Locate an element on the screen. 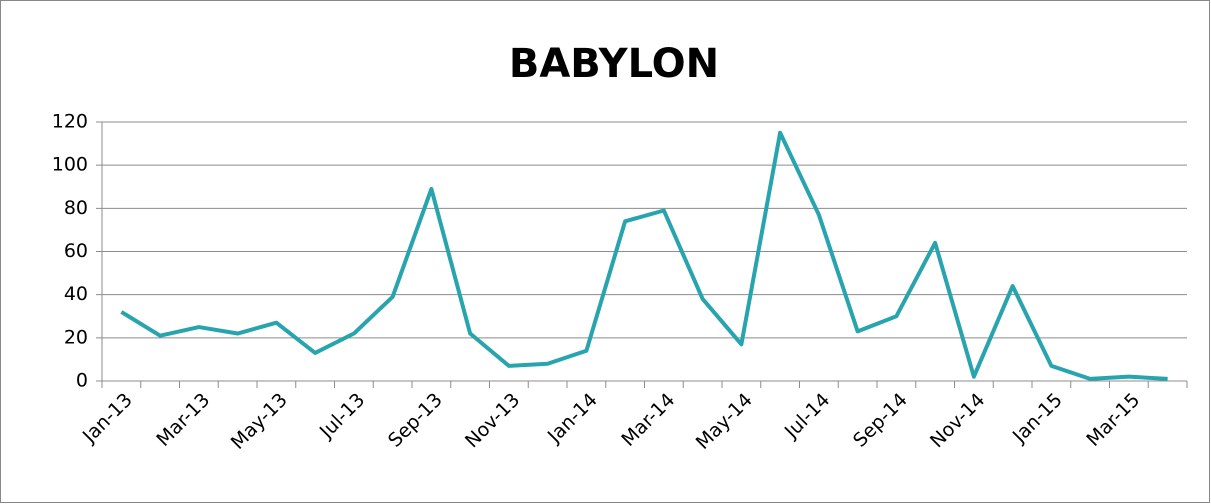 The width and height of the screenshot is (1211, 504). chart-title: BABYLON is located at coordinates (614, 64).